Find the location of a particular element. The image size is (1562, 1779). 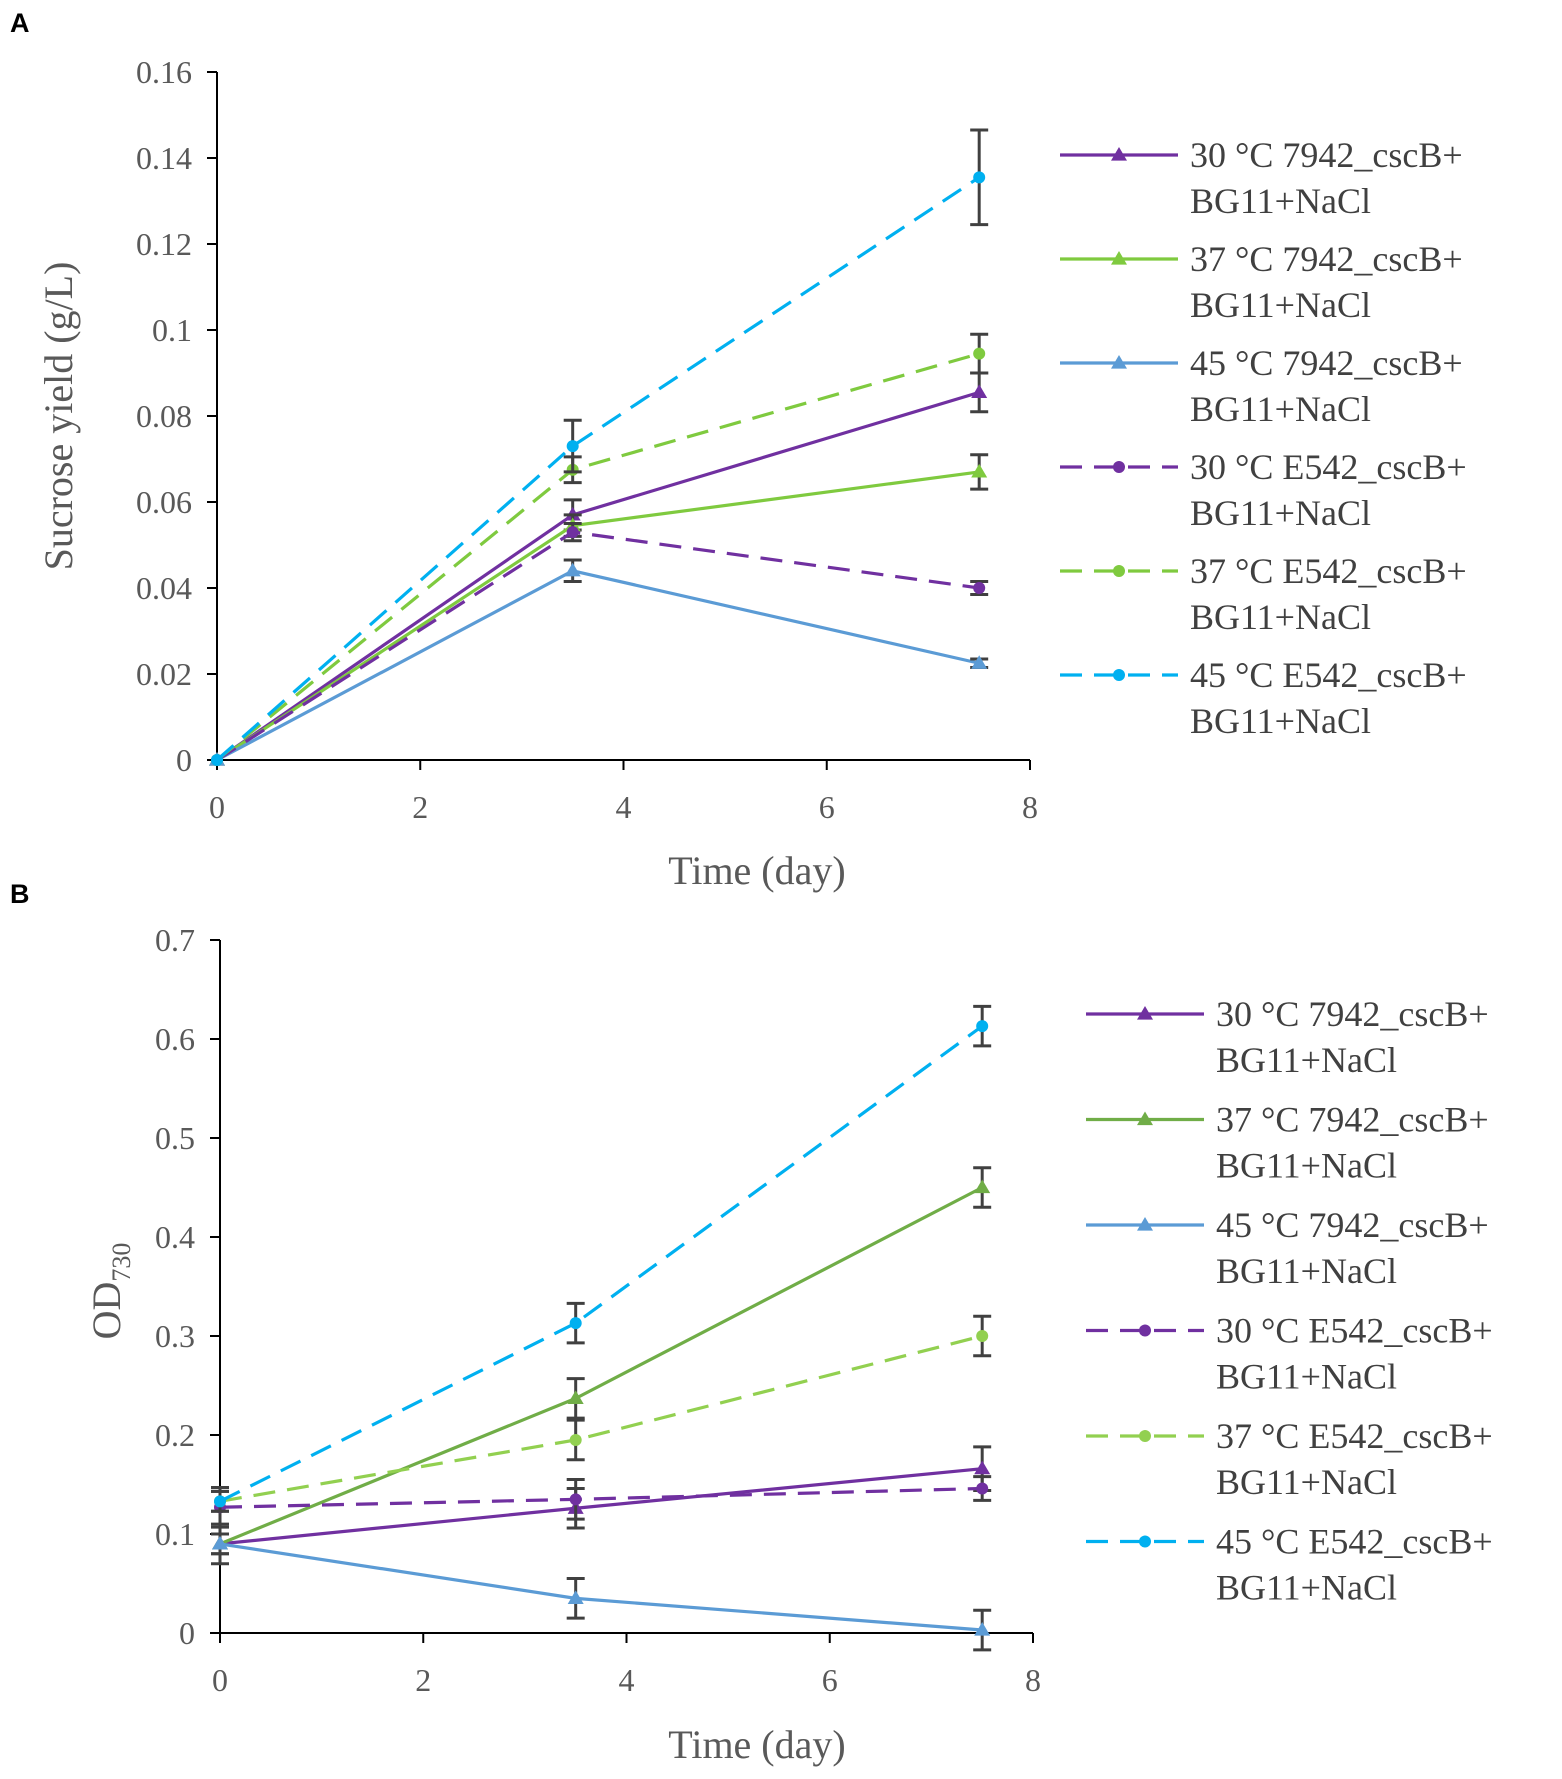

legend-label: 30 °C E542_cscB+ is located at coordinates (1328, 467).